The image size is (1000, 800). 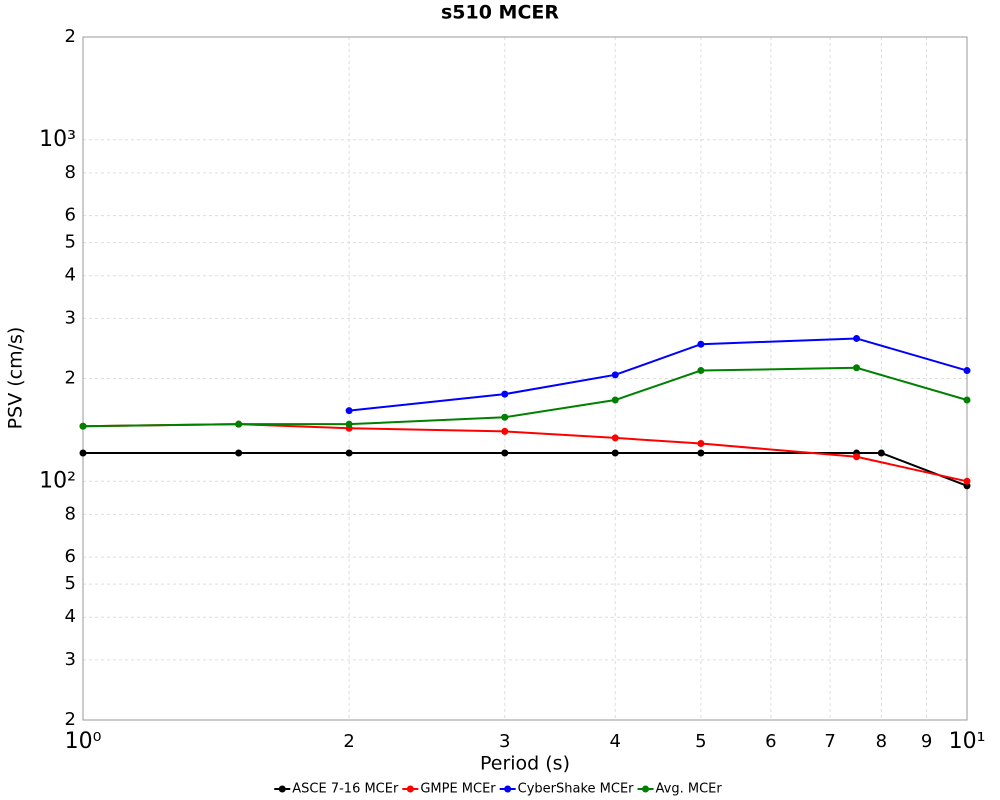 I want to click on y-tick-label: 10³, so click(x=57, y=139).